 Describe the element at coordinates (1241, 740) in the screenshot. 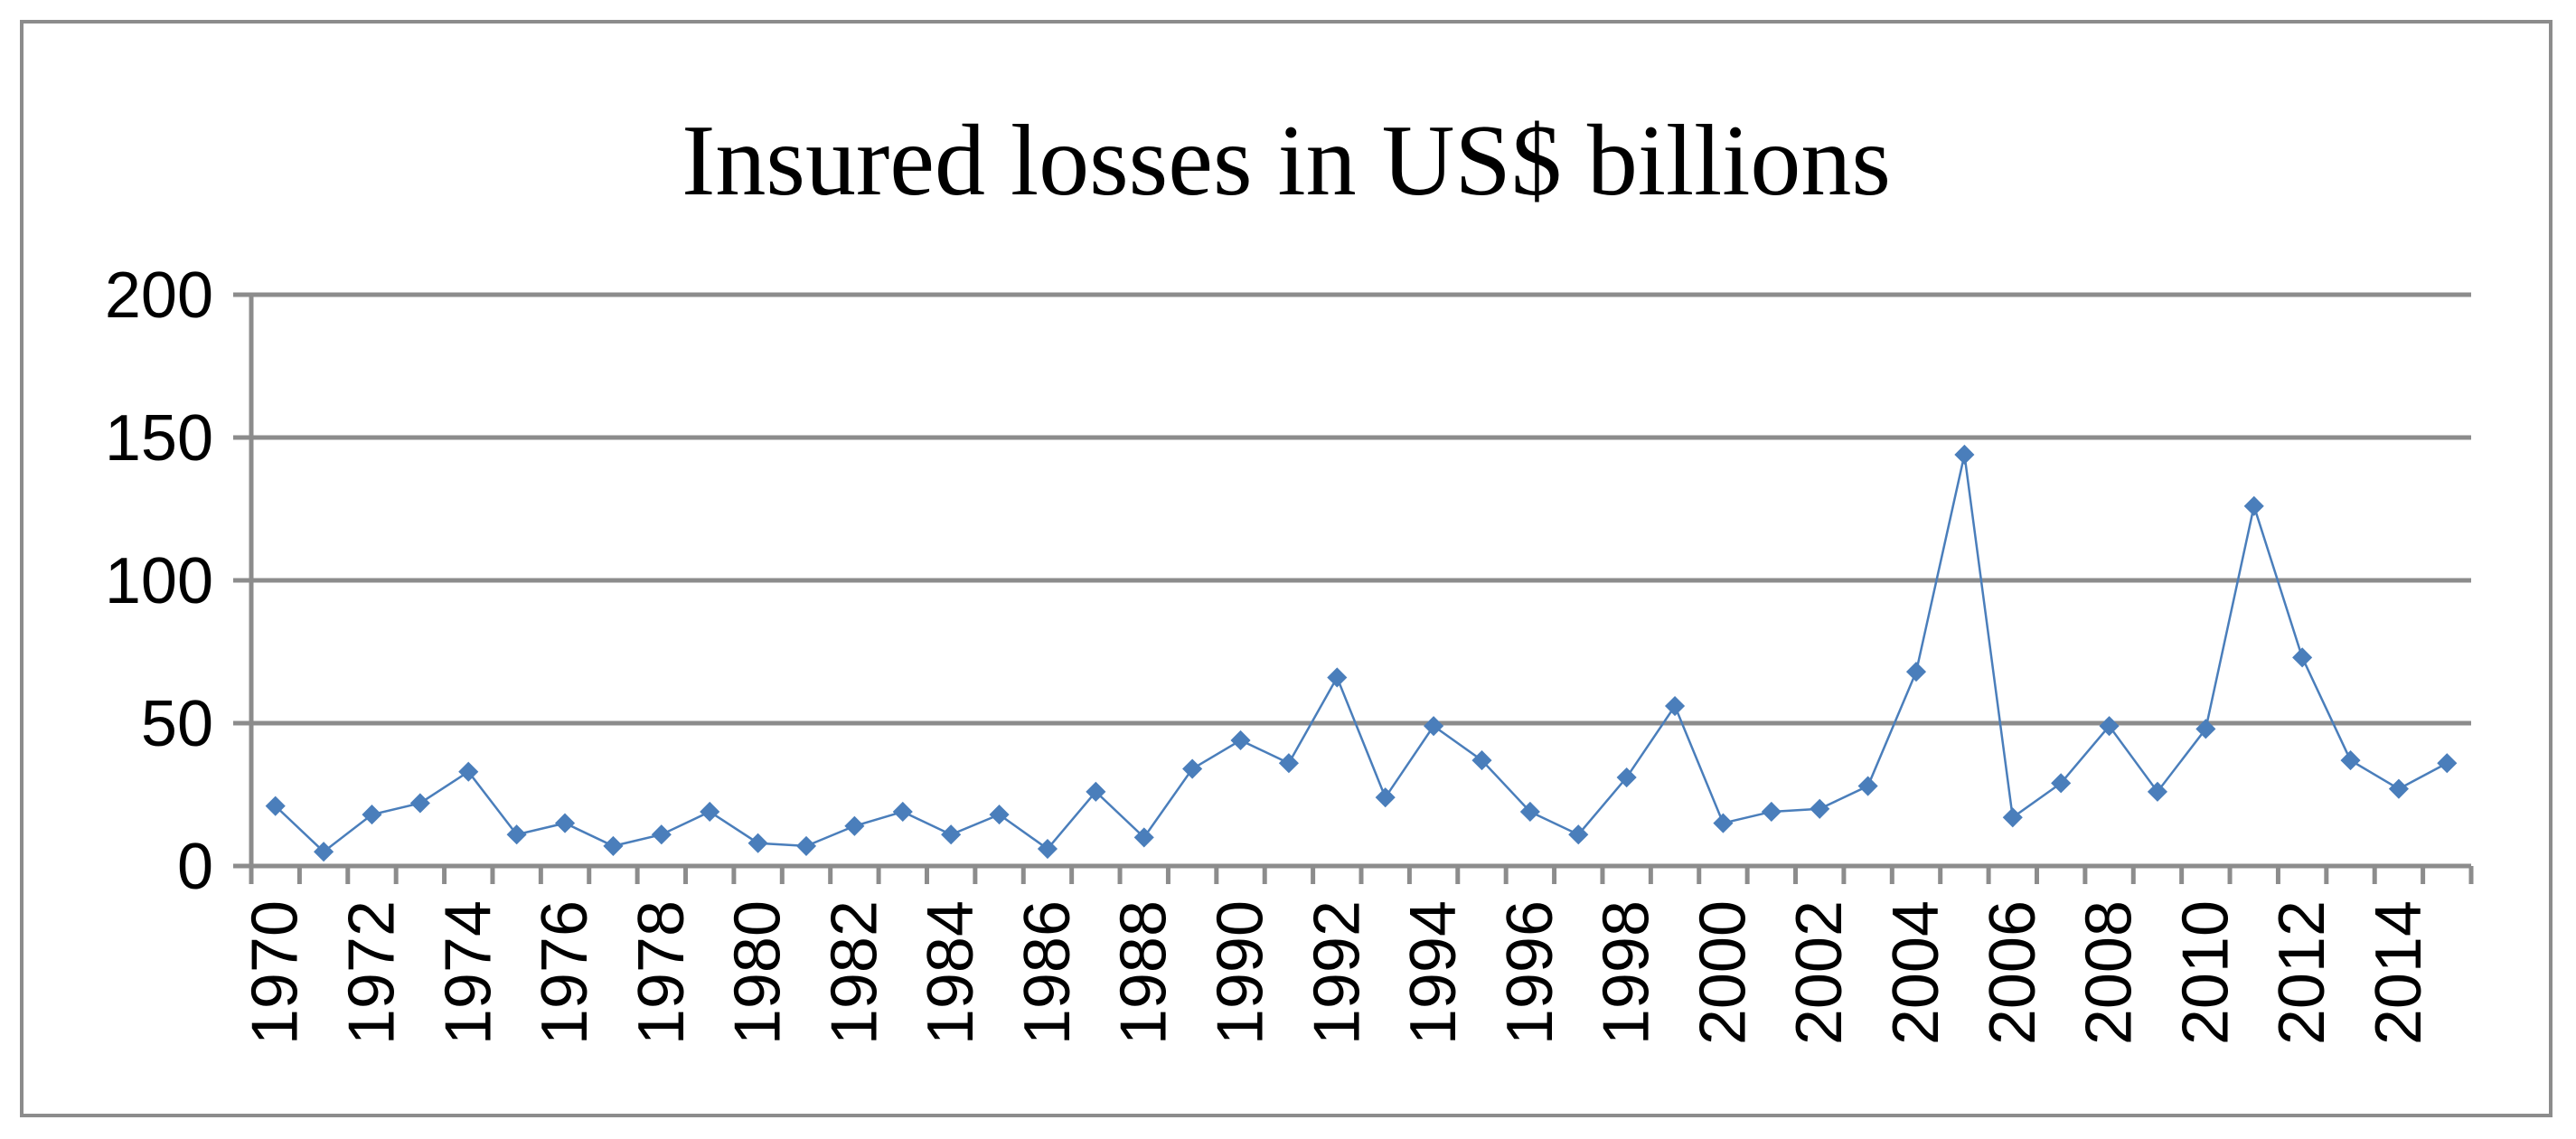

I see `data-point-1990` at that location.